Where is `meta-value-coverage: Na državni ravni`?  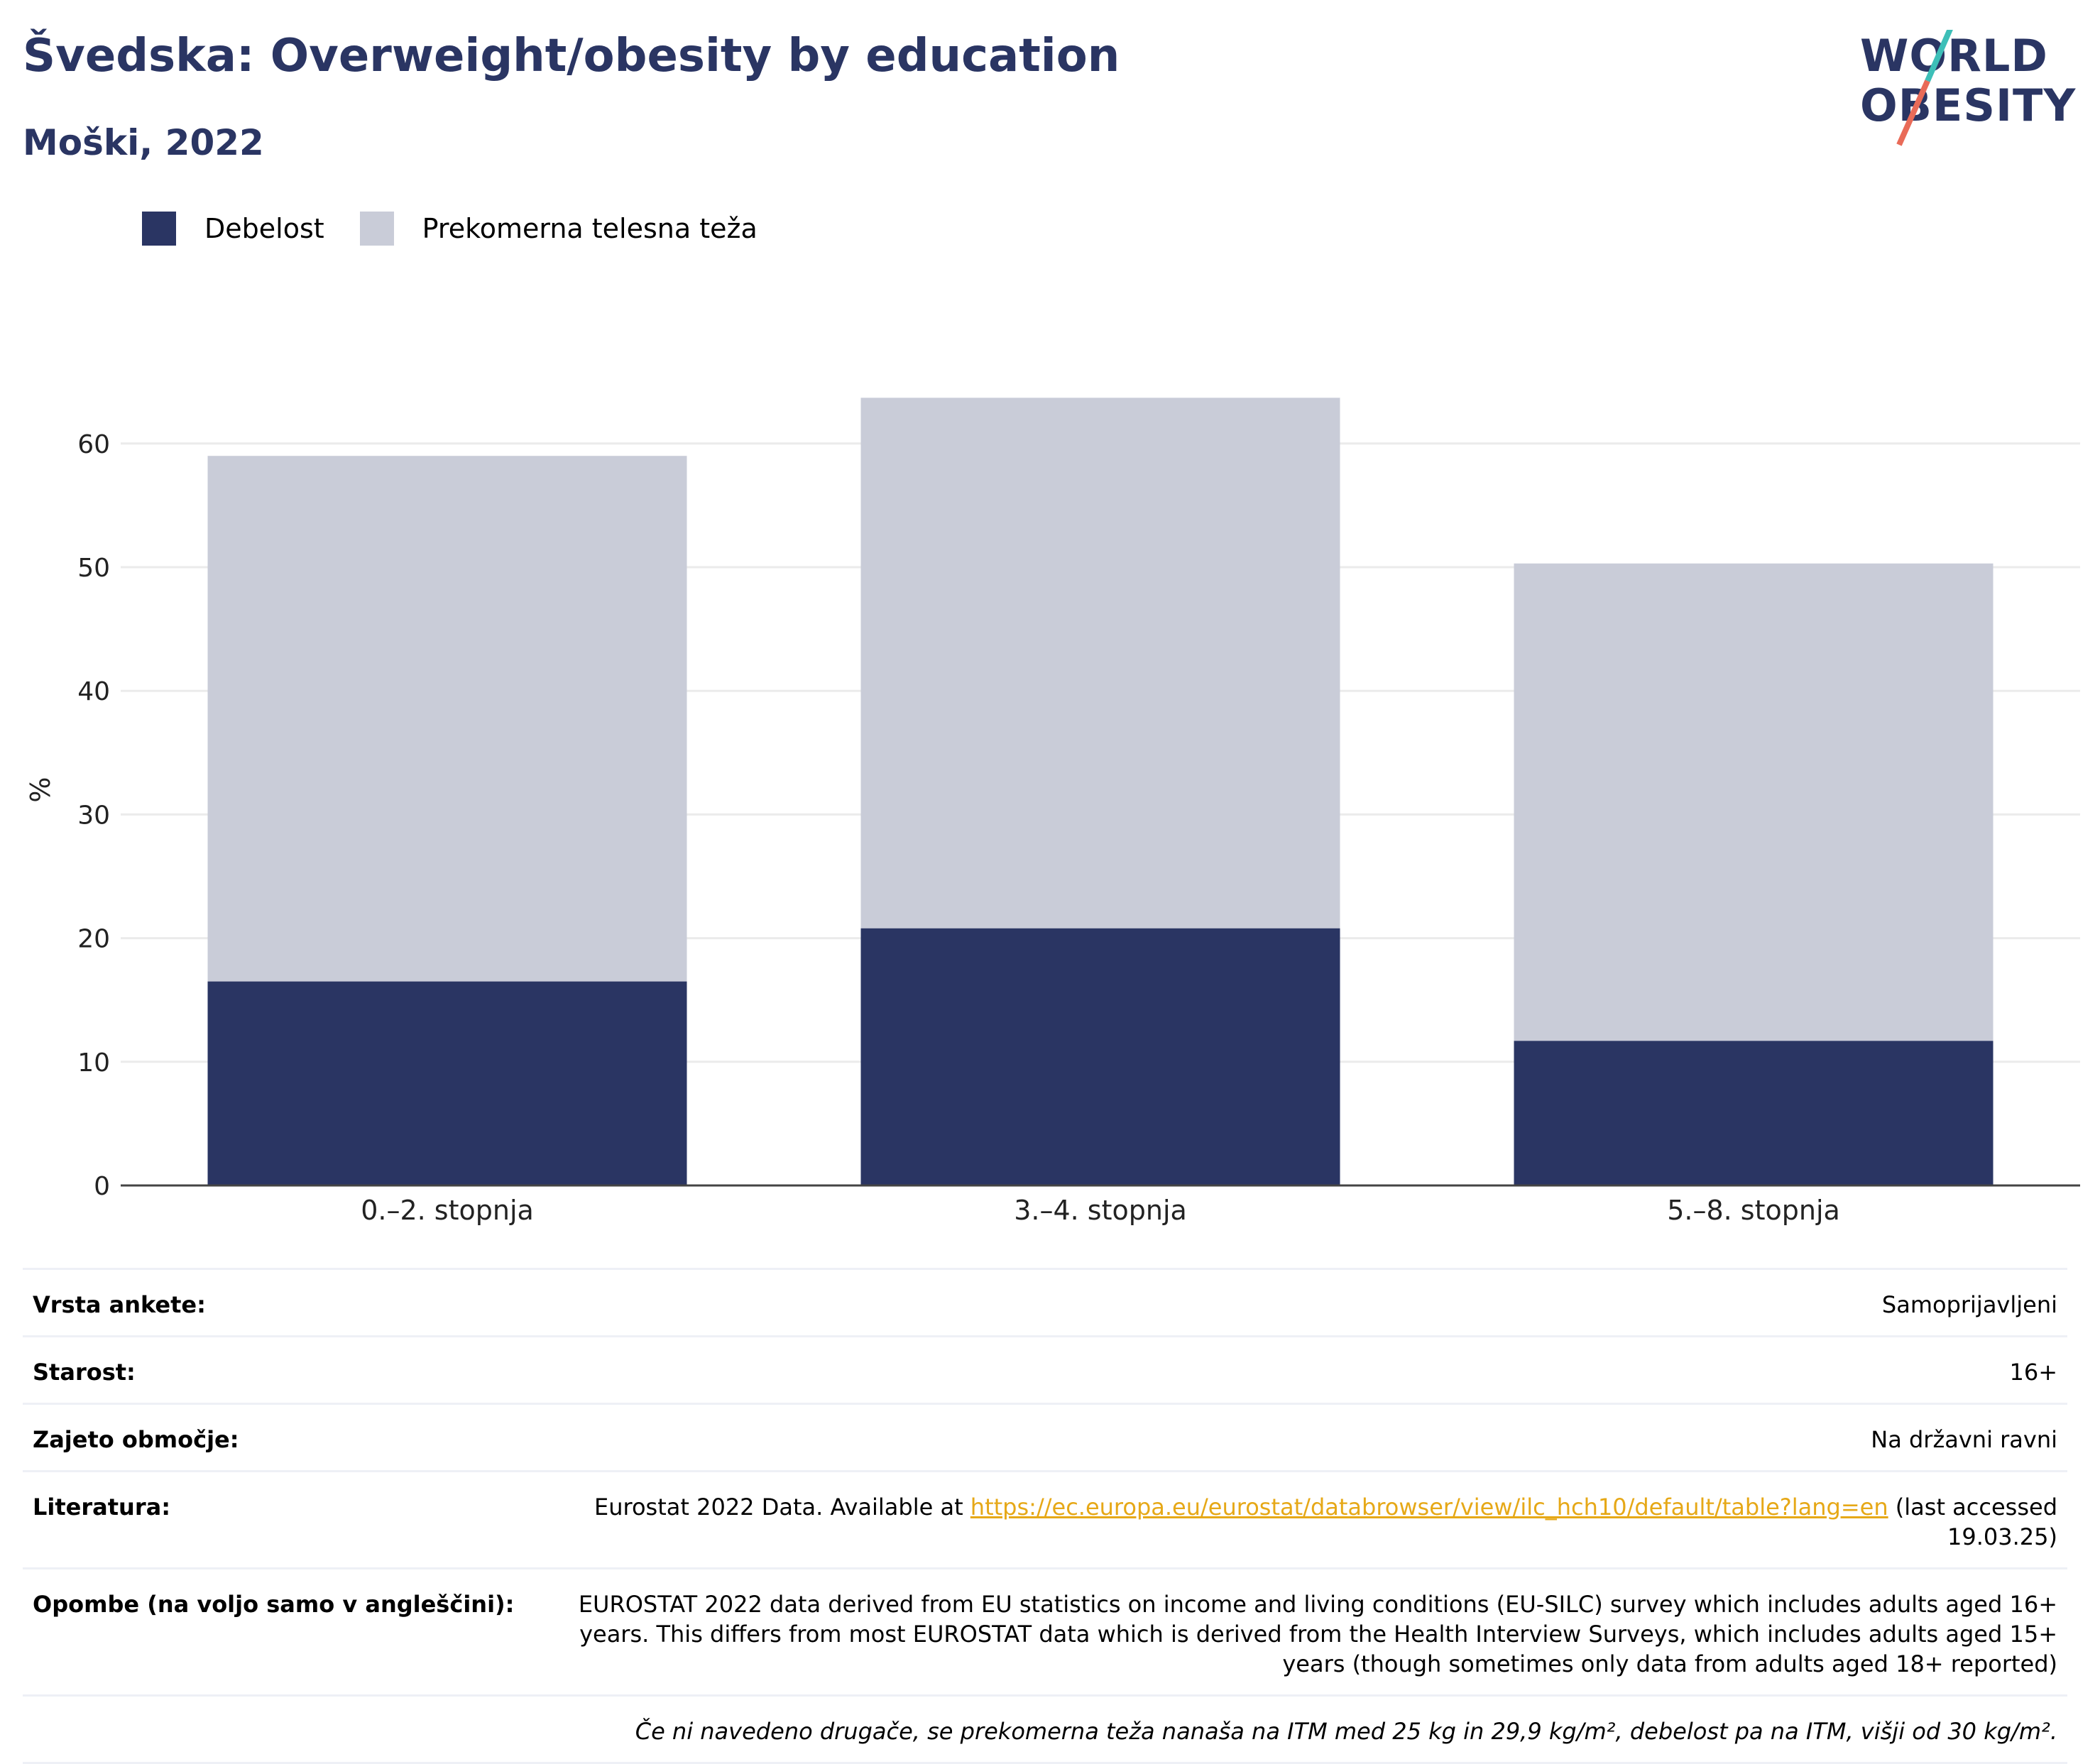
meta-value-coverage: Na državni ravni is located at coordinates (1964, 1440).